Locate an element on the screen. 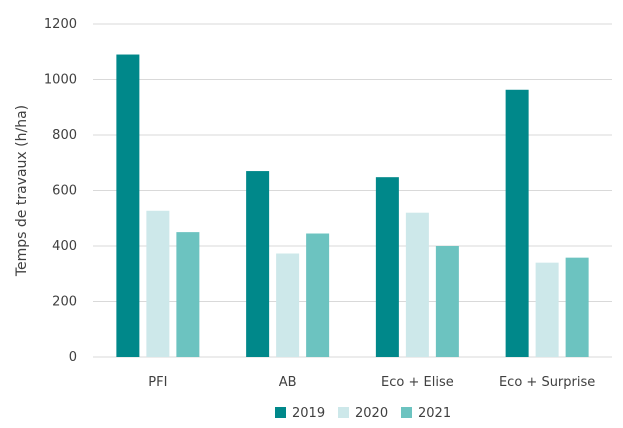 This screenshot has width=623, height=428. x-category-label: Eco + Elise is located at coordinates (417, 382).